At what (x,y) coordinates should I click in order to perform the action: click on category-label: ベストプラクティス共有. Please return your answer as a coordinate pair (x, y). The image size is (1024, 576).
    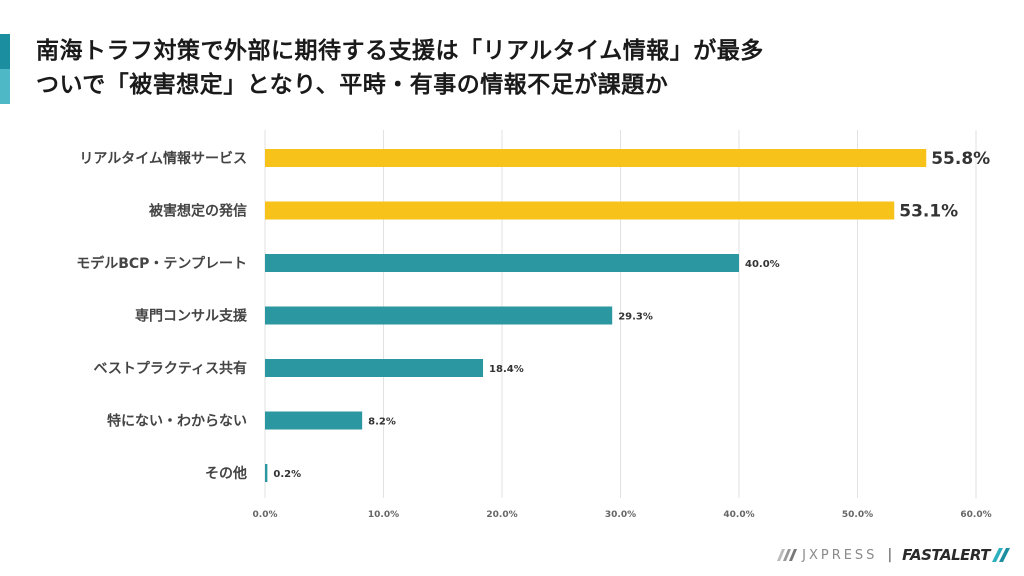
    Looking at the image, I should click on (170, 368).